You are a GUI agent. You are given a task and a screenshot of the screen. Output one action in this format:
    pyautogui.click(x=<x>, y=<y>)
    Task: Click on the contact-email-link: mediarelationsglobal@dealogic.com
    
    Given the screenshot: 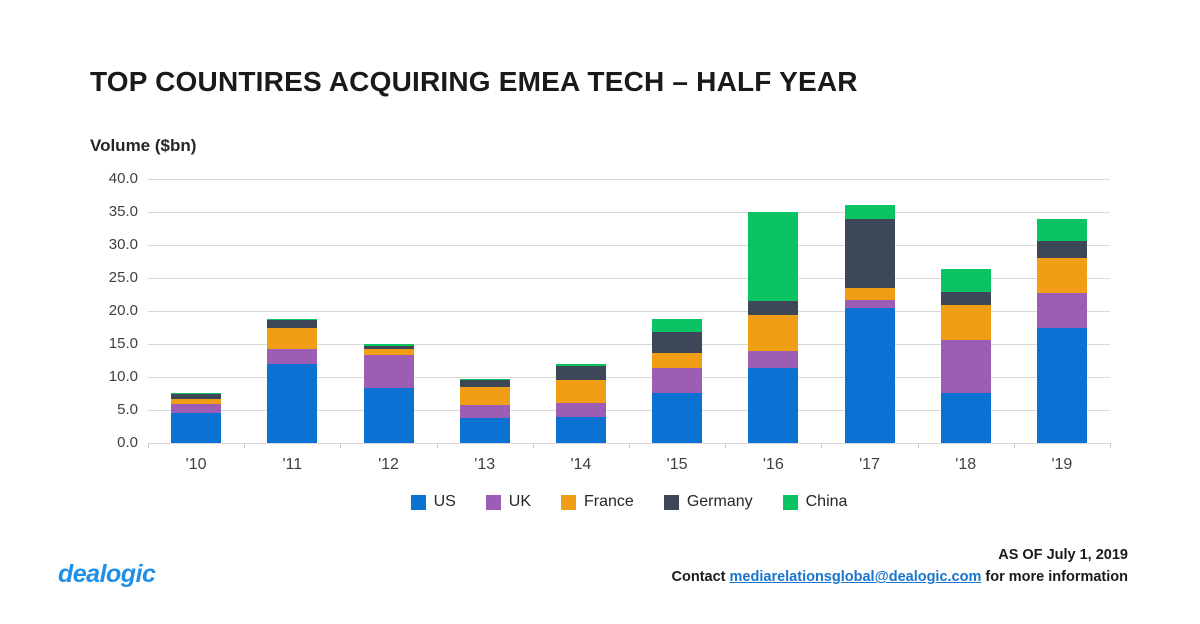 What is the action you would take?
    pyautogui.click(x=855, y=577)
    